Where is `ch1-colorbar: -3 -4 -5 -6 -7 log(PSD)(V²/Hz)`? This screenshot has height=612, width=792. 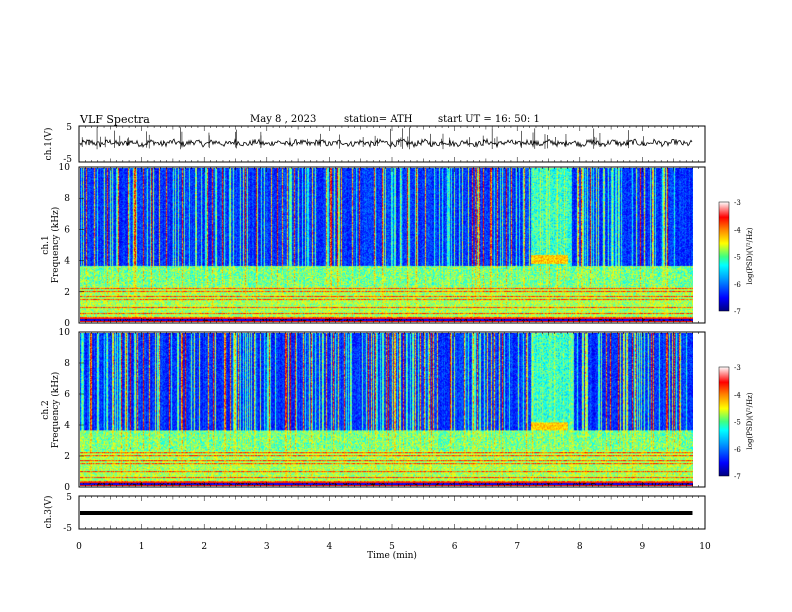 ch1-colorbar: -3 -4 -5 -6 -7 log(PSD)(V²/Hz) is located at coordinates (736, 257).